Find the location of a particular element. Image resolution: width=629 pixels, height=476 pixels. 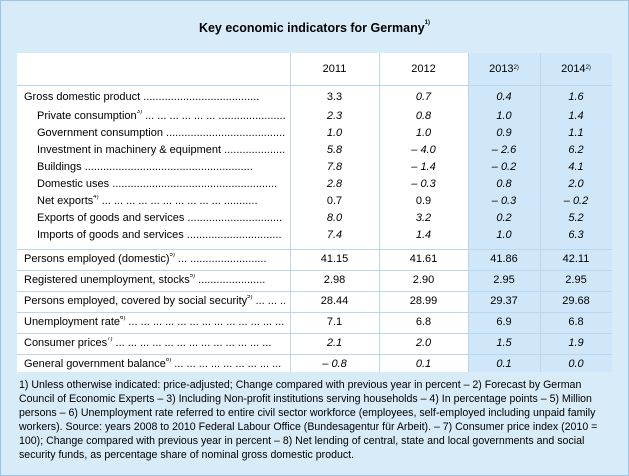

table-cell: 2.90 is located at coordinates (423, 280).